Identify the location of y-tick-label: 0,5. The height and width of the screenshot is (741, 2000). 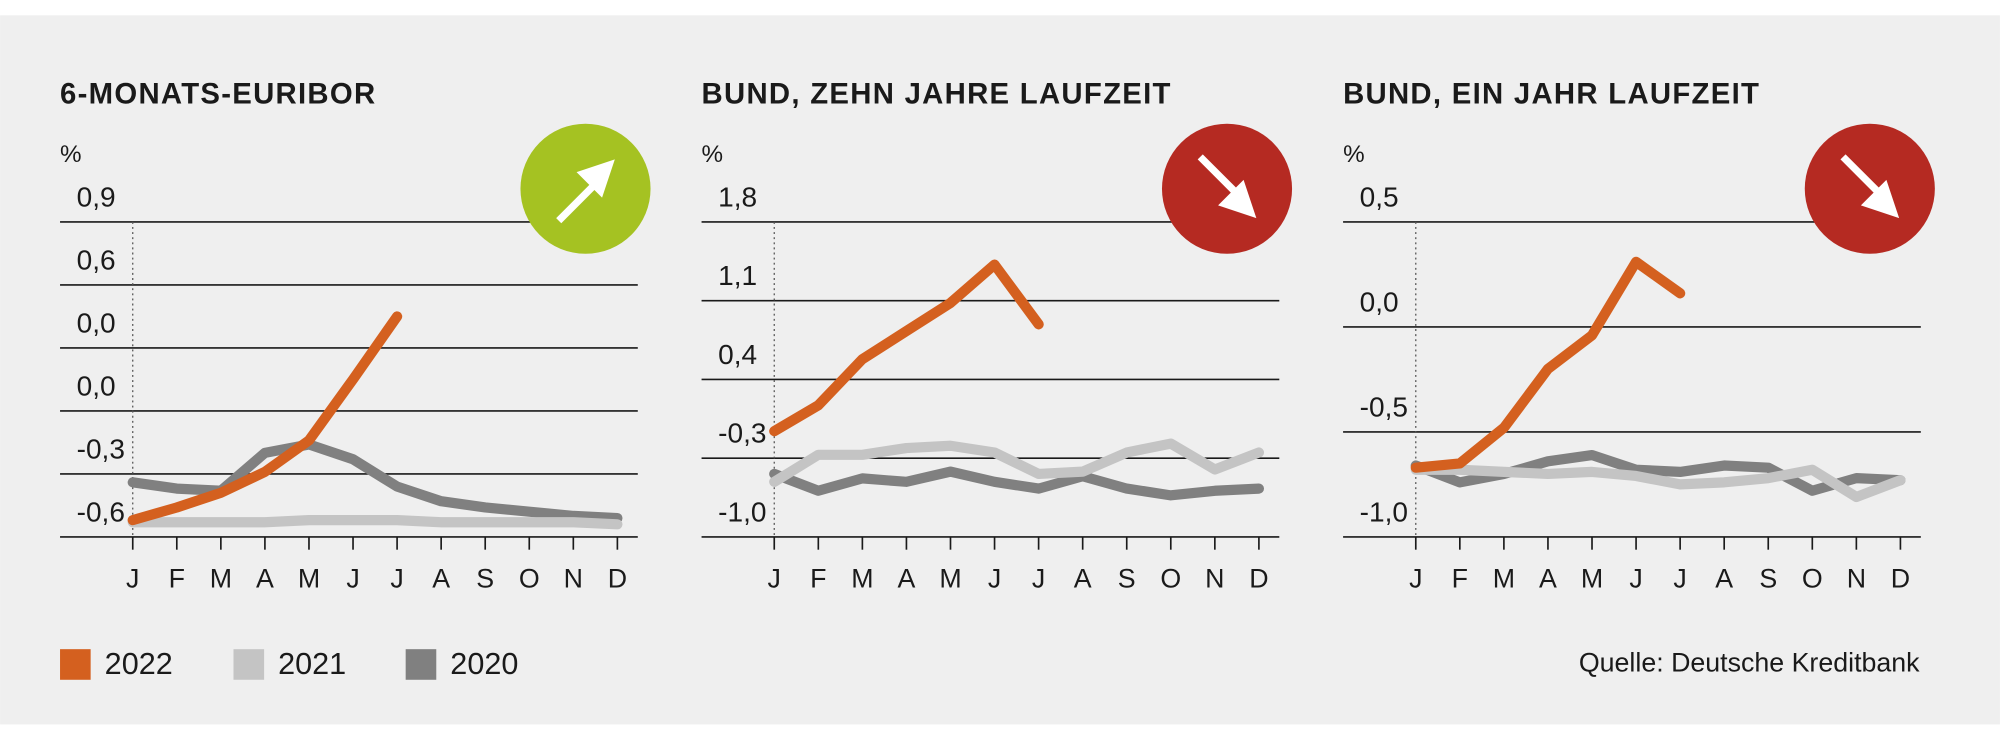
(1379, 196).